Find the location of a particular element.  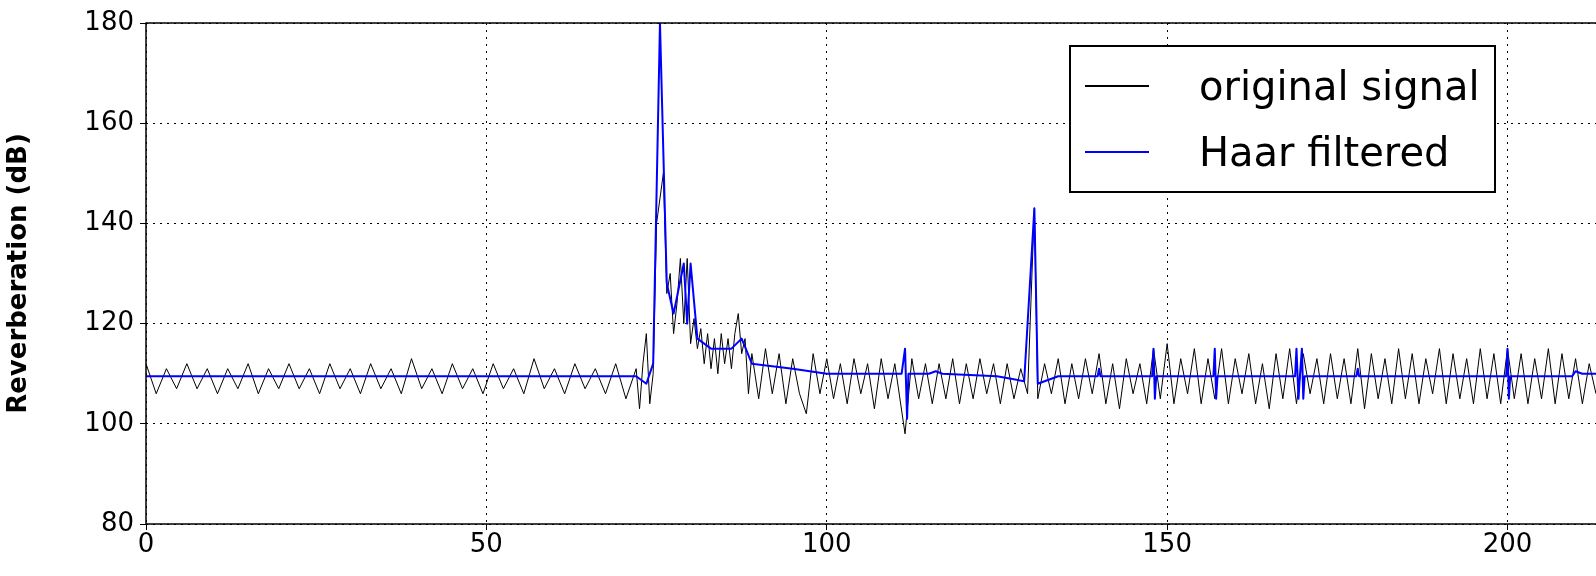

x-tick-label: 150 is located at coordinates (1167, 543).